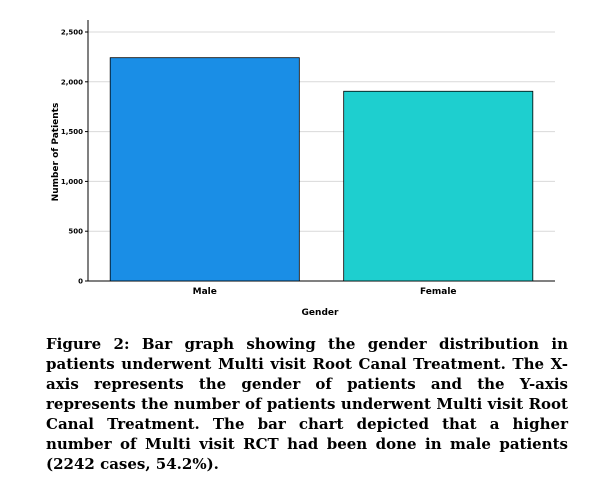 The height and width of the screenshot is (486, 589). What do you see at coordinates (72, 182) in the screenshot?
I see `y-tick-label: 1,000` at bounding box center [72, 182].